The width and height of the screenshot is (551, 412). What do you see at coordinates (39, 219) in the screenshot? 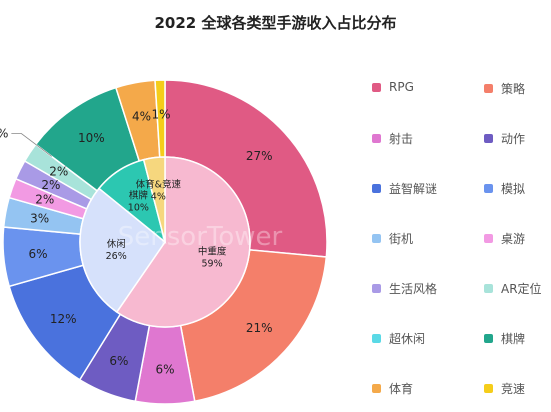
I see `outer-value-label-6: 3%` at bounding box center [39, 219].